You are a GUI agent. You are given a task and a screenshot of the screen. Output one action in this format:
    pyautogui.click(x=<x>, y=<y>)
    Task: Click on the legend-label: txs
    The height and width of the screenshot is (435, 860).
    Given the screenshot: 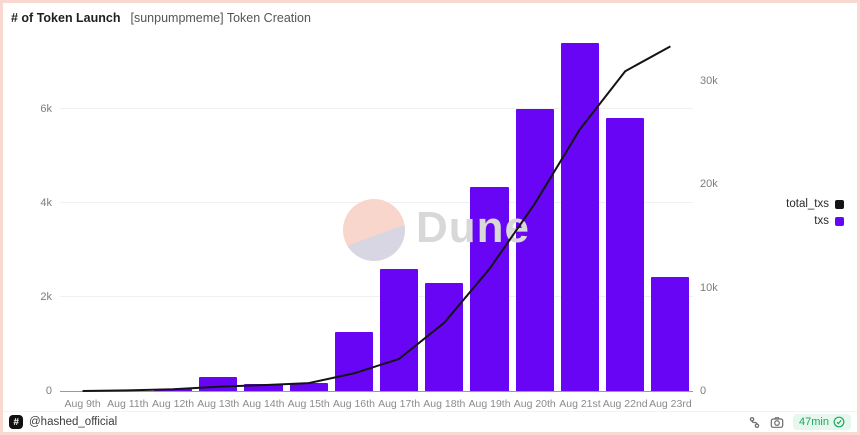 What is the action you would take?
    pyautogui.click(x=821, y=221)
    